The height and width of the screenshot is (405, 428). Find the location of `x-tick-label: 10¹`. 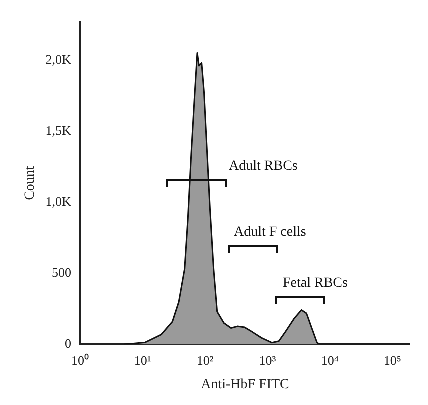

x-tick-label: 10¹ is located at coordinates (143, 360).